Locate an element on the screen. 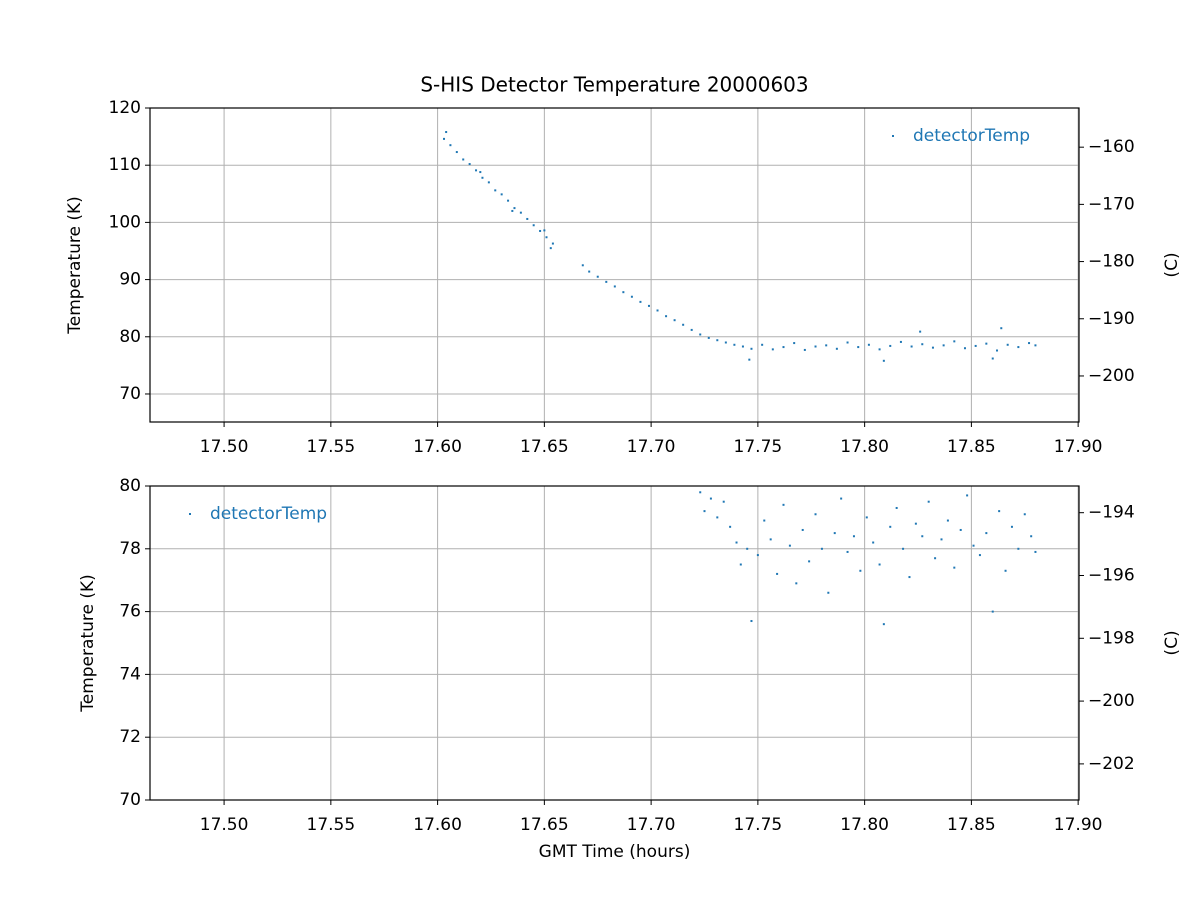 The height and width of the screenshot is (900, 1200). x-tick-label: 17.75 is located at coordinates (758, 825).